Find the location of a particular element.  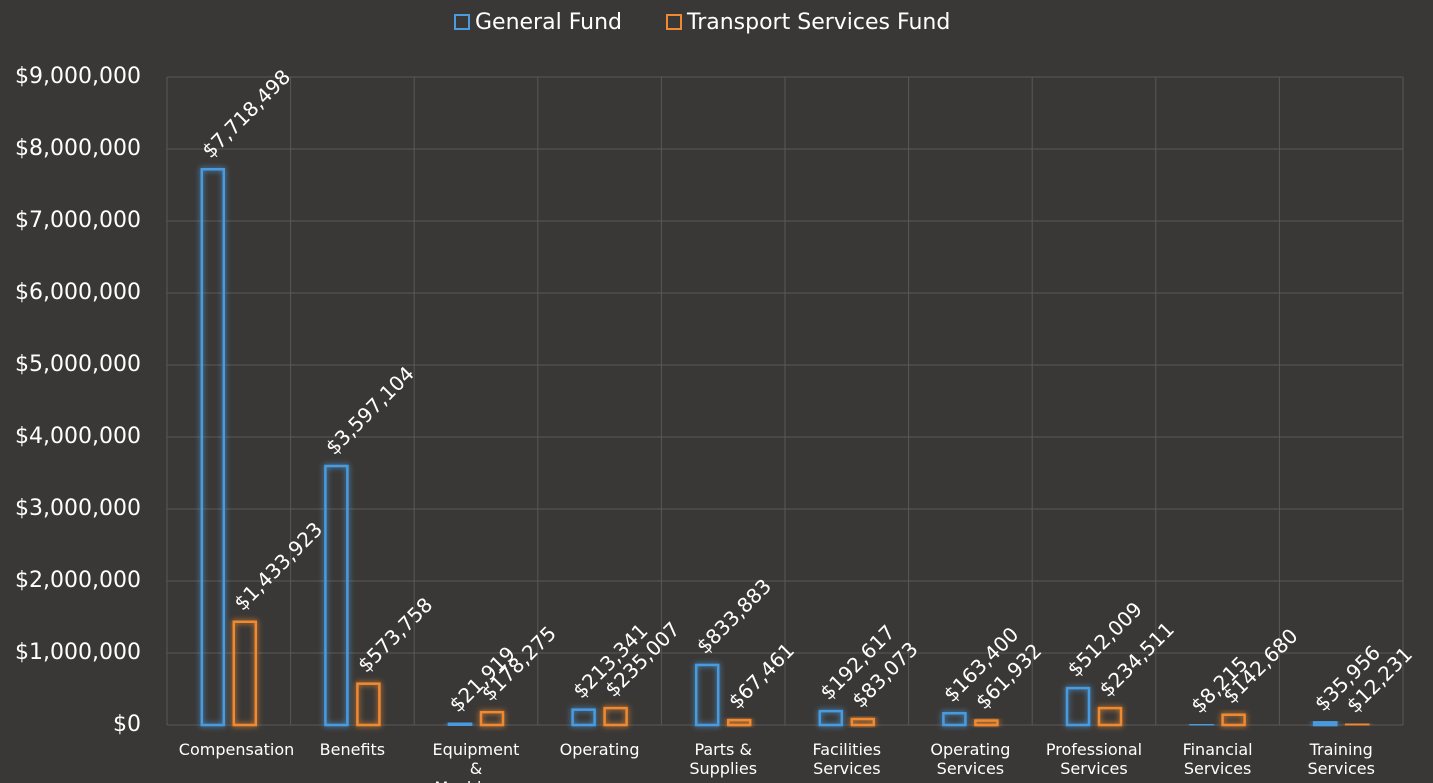

x-tick-label: Operating Services is located at coordinates (971, 759).